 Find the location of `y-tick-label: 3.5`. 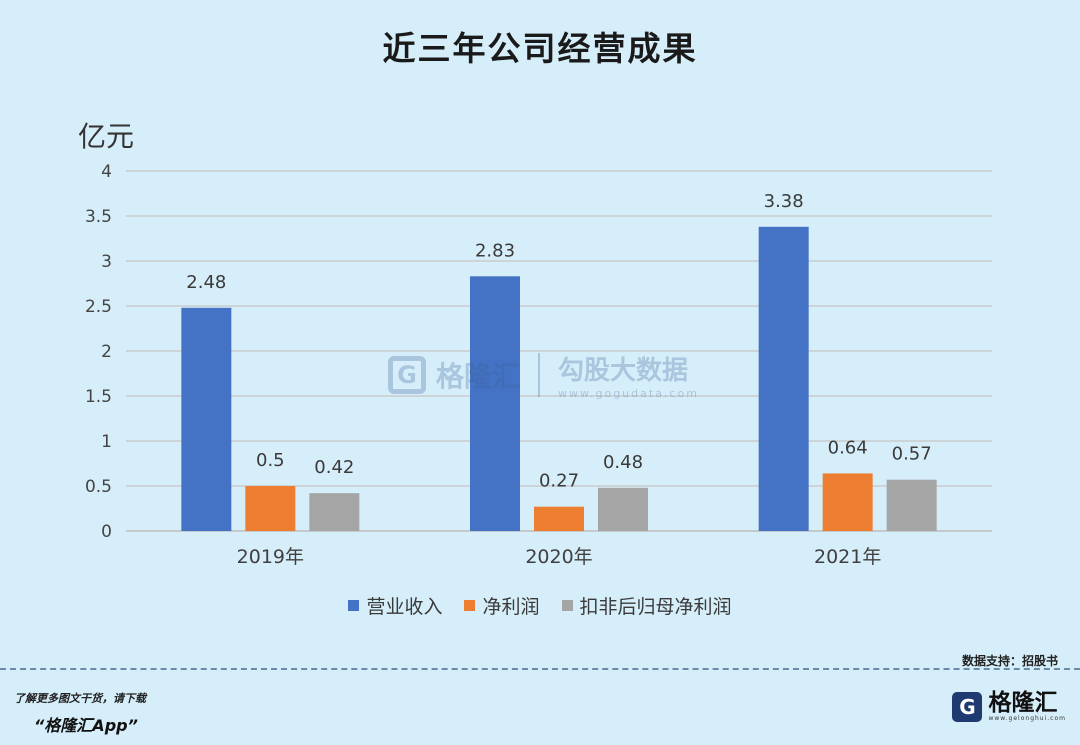

y-tick-label: 3.5 is located at coordinates (98, 217).